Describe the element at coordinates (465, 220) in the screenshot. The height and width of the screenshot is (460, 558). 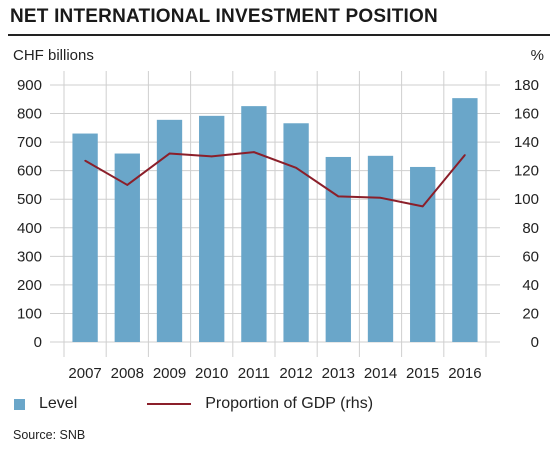
I see `bar-2016` at that location.